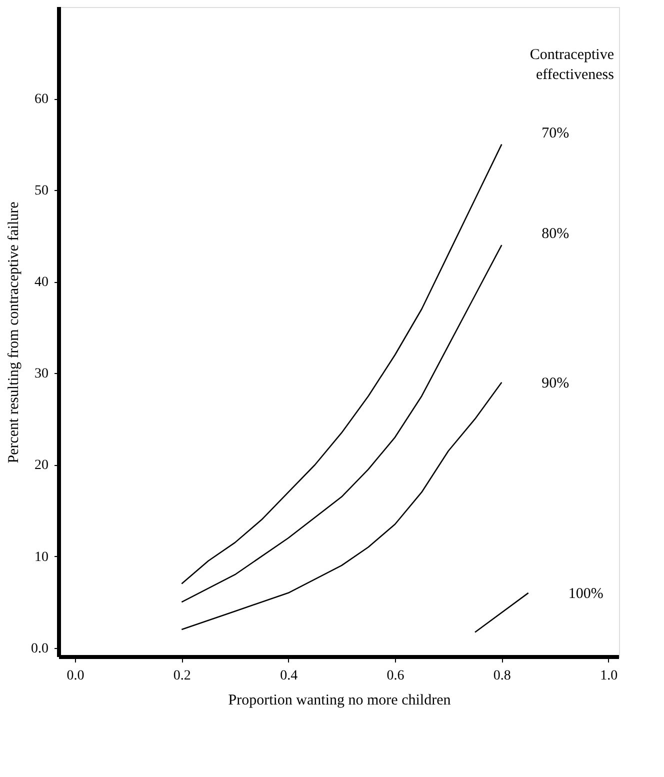 The width and height of the screenshot is (664, 777). Describe the element at coordinates (41, 282) in the screenshot. I see `y-tick-label: 40` at that location.